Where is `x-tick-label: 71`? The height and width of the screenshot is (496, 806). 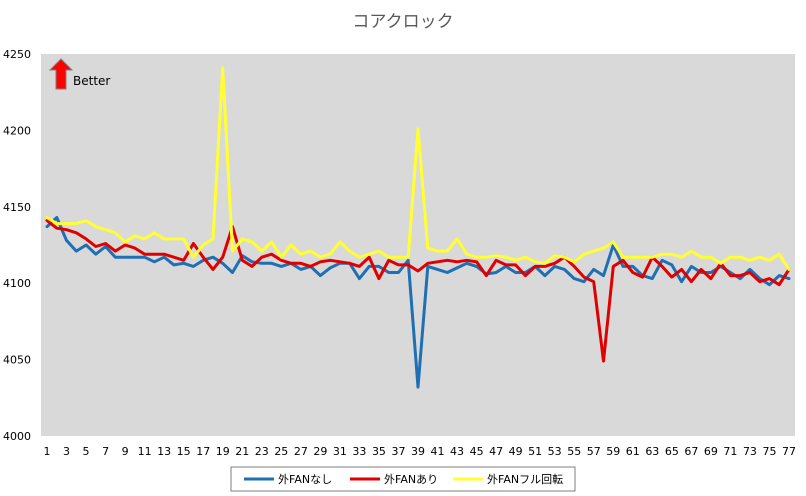
x-tick-label: 71 is located at coordinates (730, 451).